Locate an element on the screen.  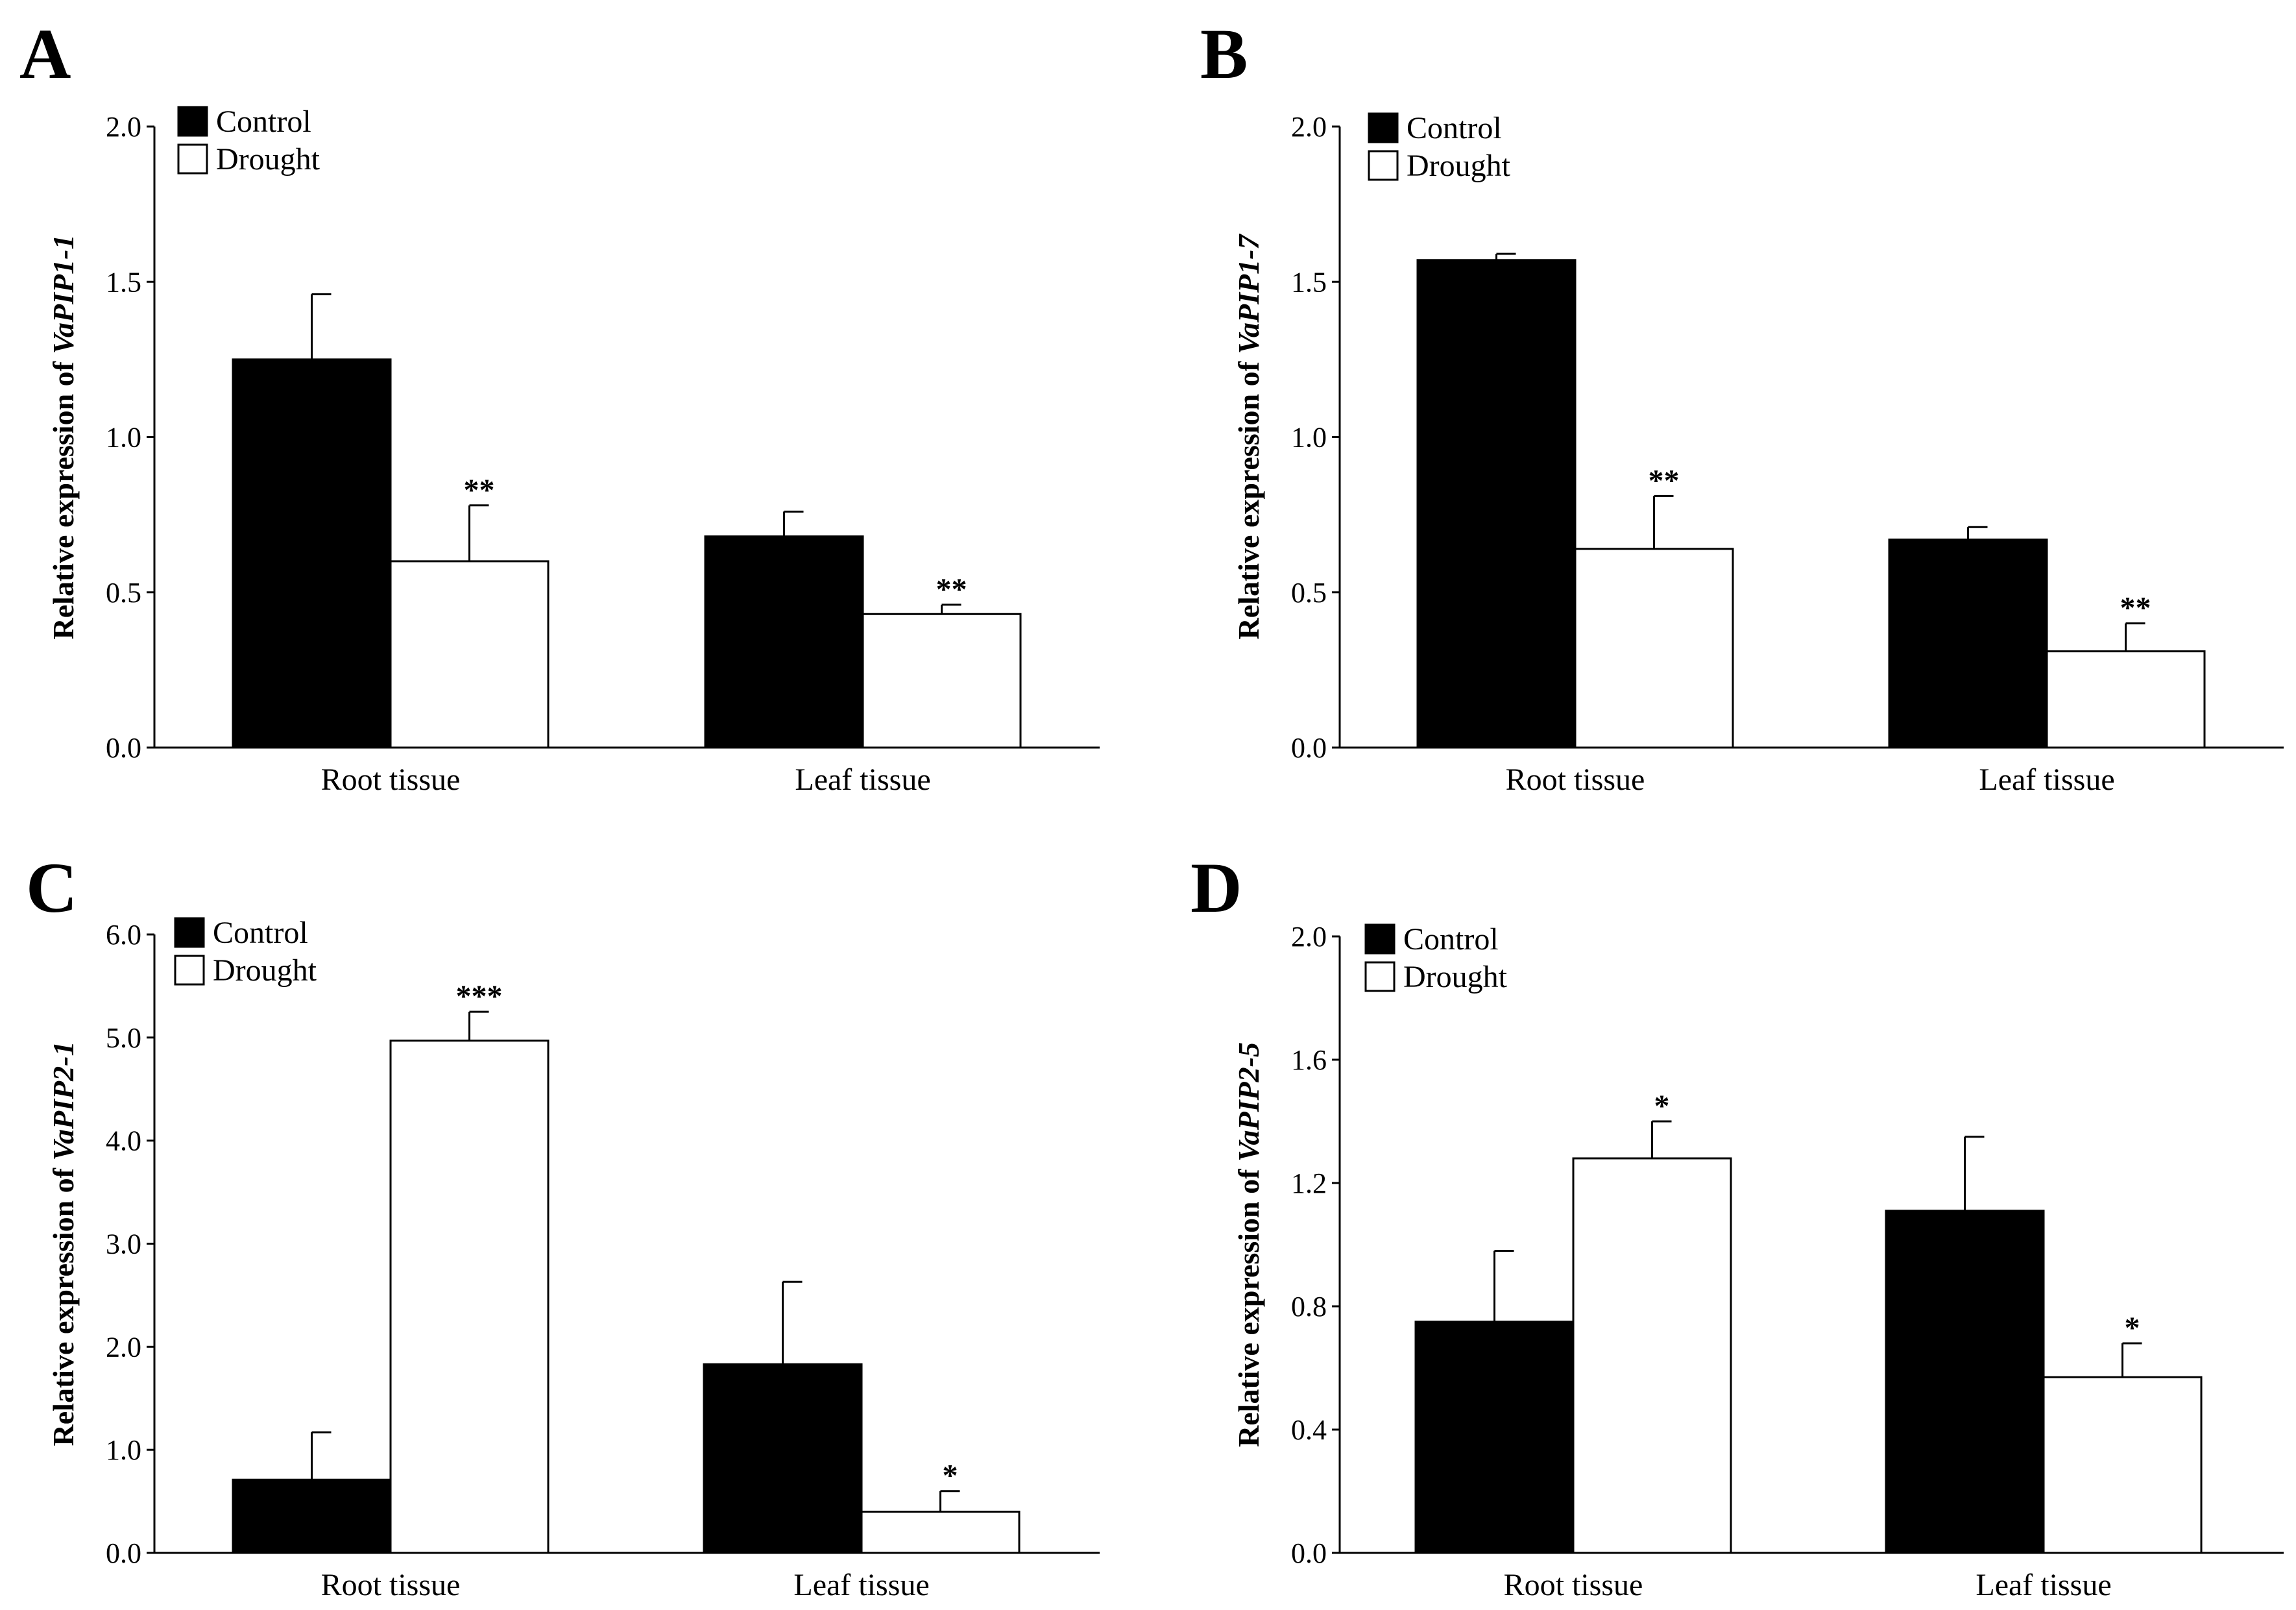
legend: Control Drought is located at coordinates (1439, 147).